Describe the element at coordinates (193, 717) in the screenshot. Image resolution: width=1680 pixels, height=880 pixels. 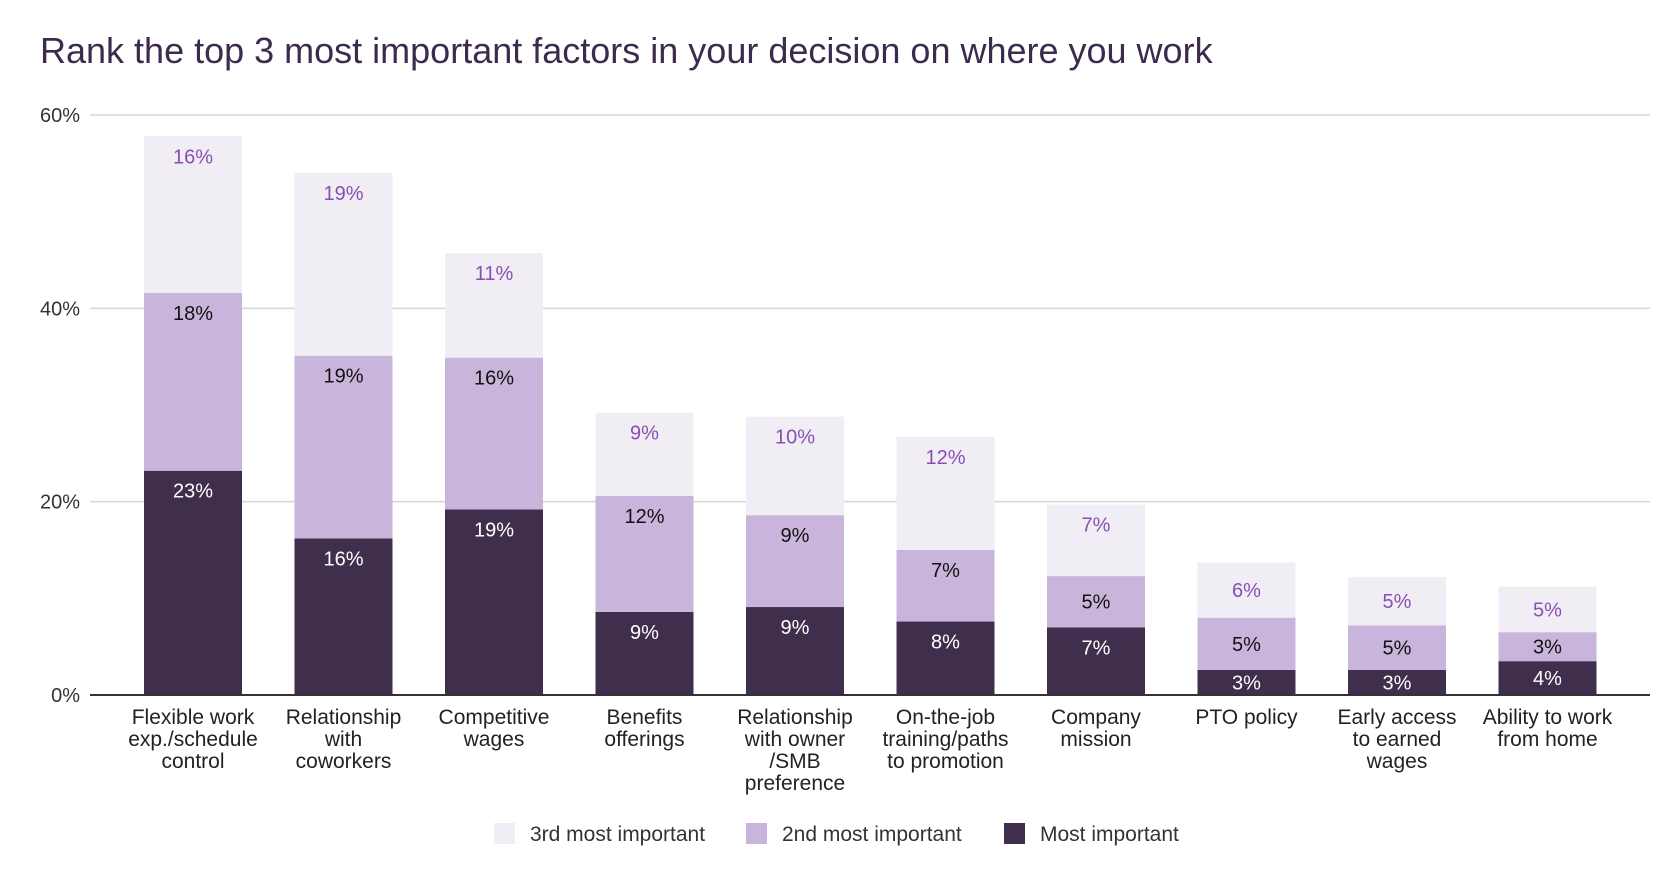
I see `category-label: Flexible work` at that location.